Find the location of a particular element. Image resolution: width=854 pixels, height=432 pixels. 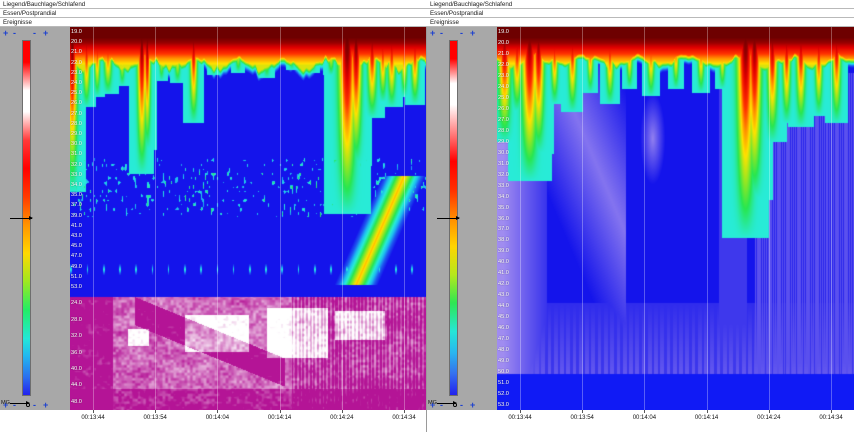

depth-tick-label: 25.0 is located at coordinates (76, 93).